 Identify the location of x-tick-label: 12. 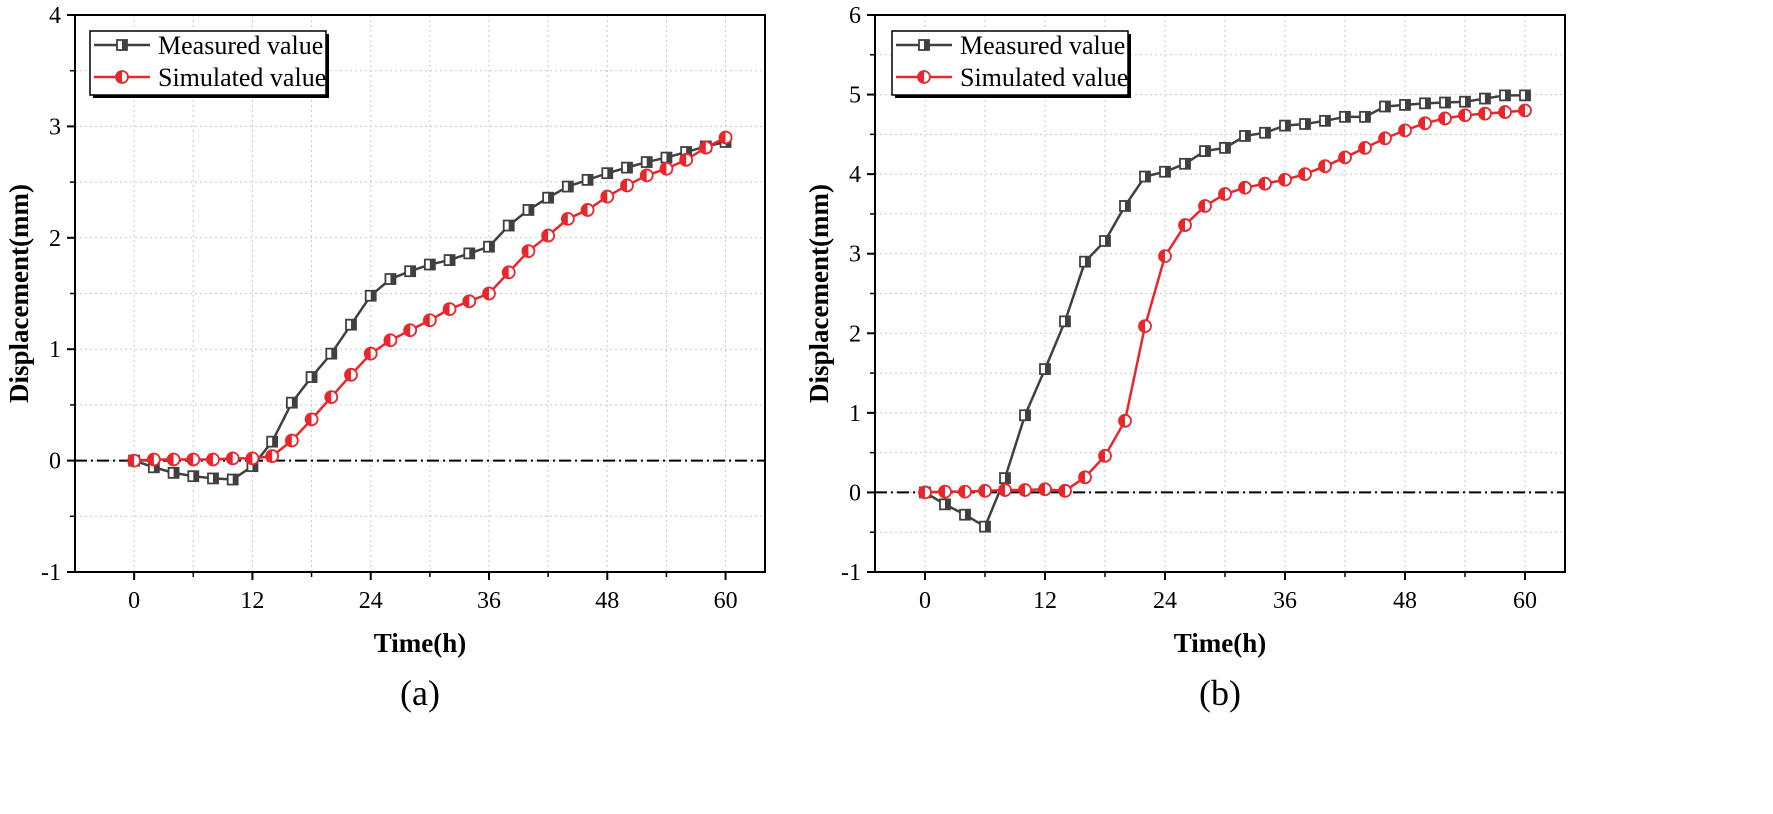
(252, 601).